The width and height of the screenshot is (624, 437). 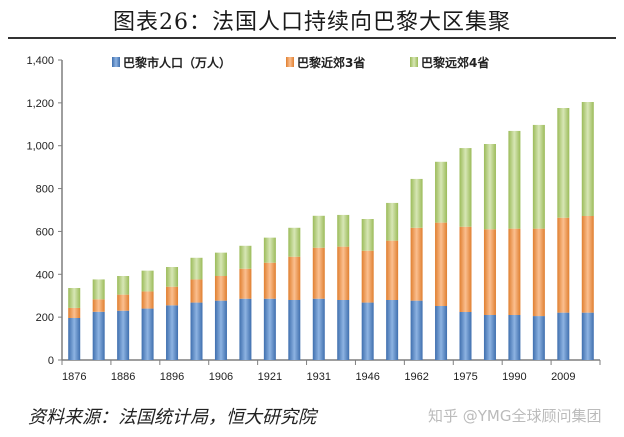 What do you see at coordinates (563, 377) in the screenshot?
I see `x-tick-label: 2009` at bounding box center [563, 377].